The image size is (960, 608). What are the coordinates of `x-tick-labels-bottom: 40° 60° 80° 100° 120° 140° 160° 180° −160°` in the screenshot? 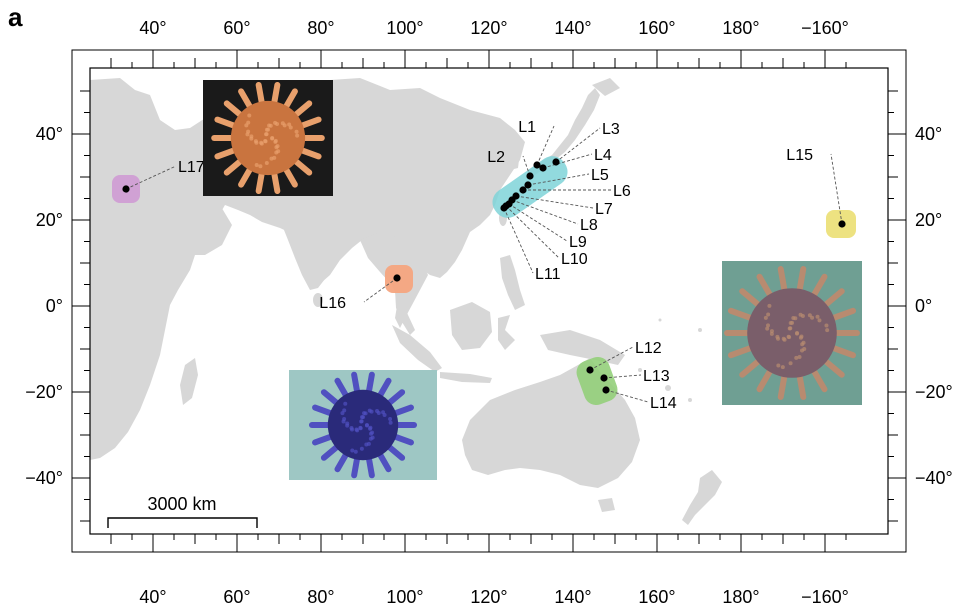 It's located at (493, 597).